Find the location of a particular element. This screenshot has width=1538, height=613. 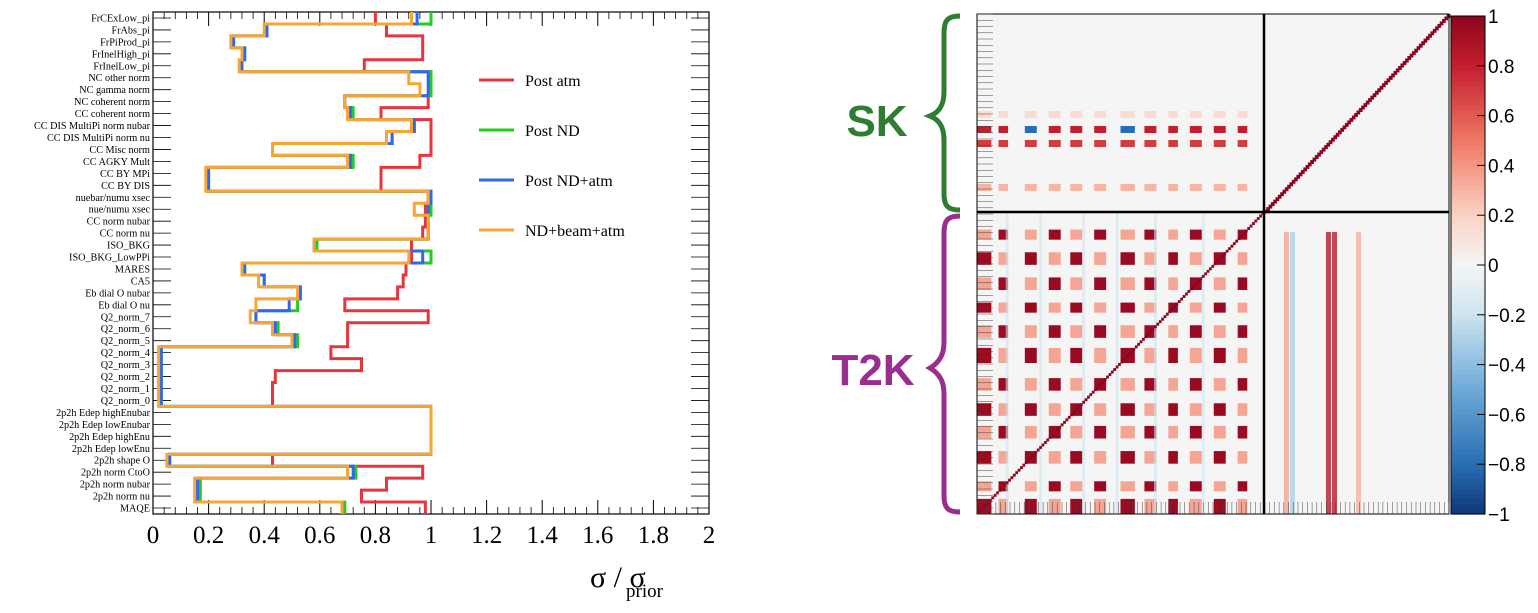

colorbar-tick-label: 0 is located at coordinates (1493, 266).